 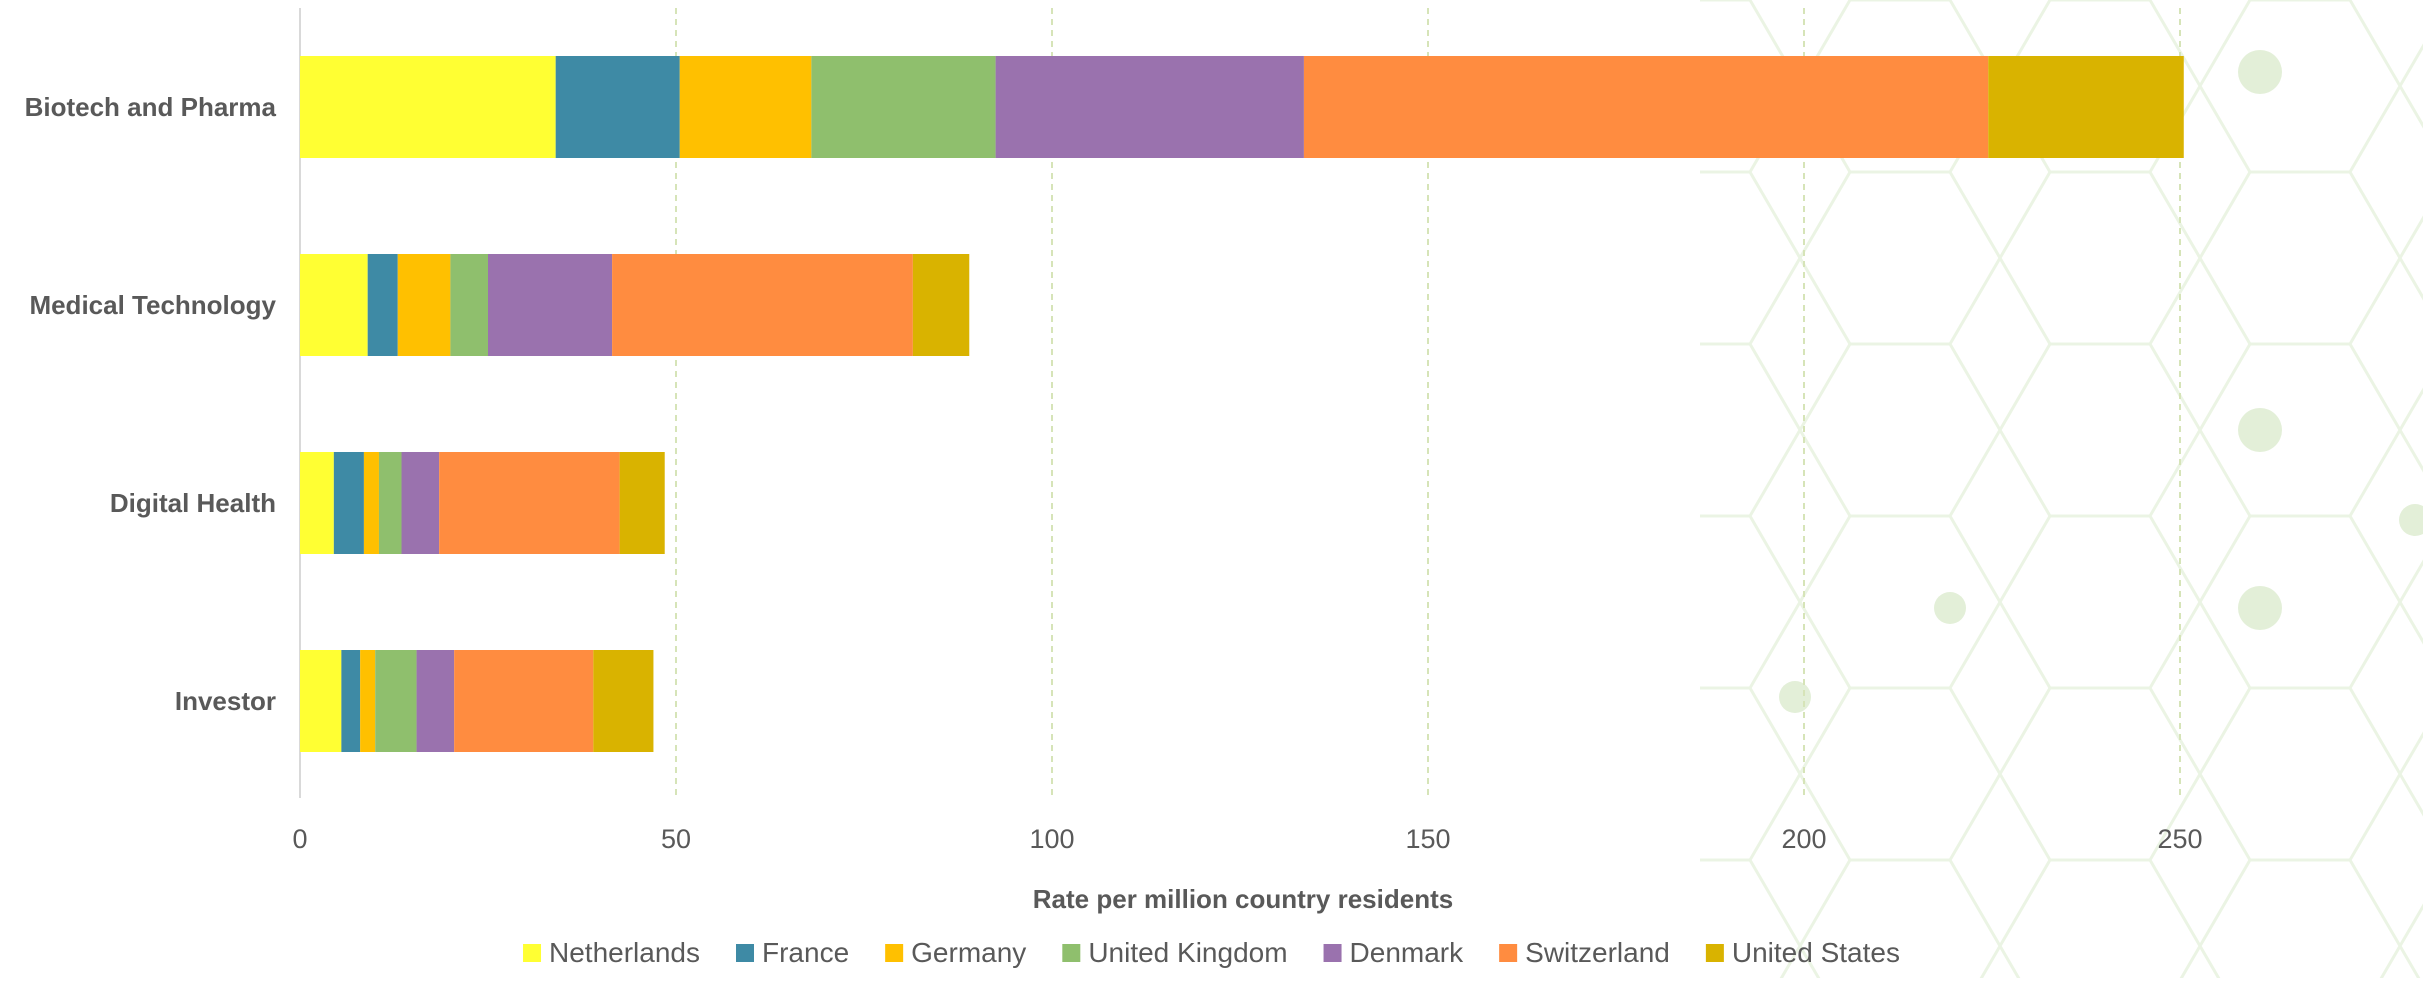 What do you see at coordinates (225, 701) in the screenshot?
I see `category-label: Investor` at bounding box center [225, 701].